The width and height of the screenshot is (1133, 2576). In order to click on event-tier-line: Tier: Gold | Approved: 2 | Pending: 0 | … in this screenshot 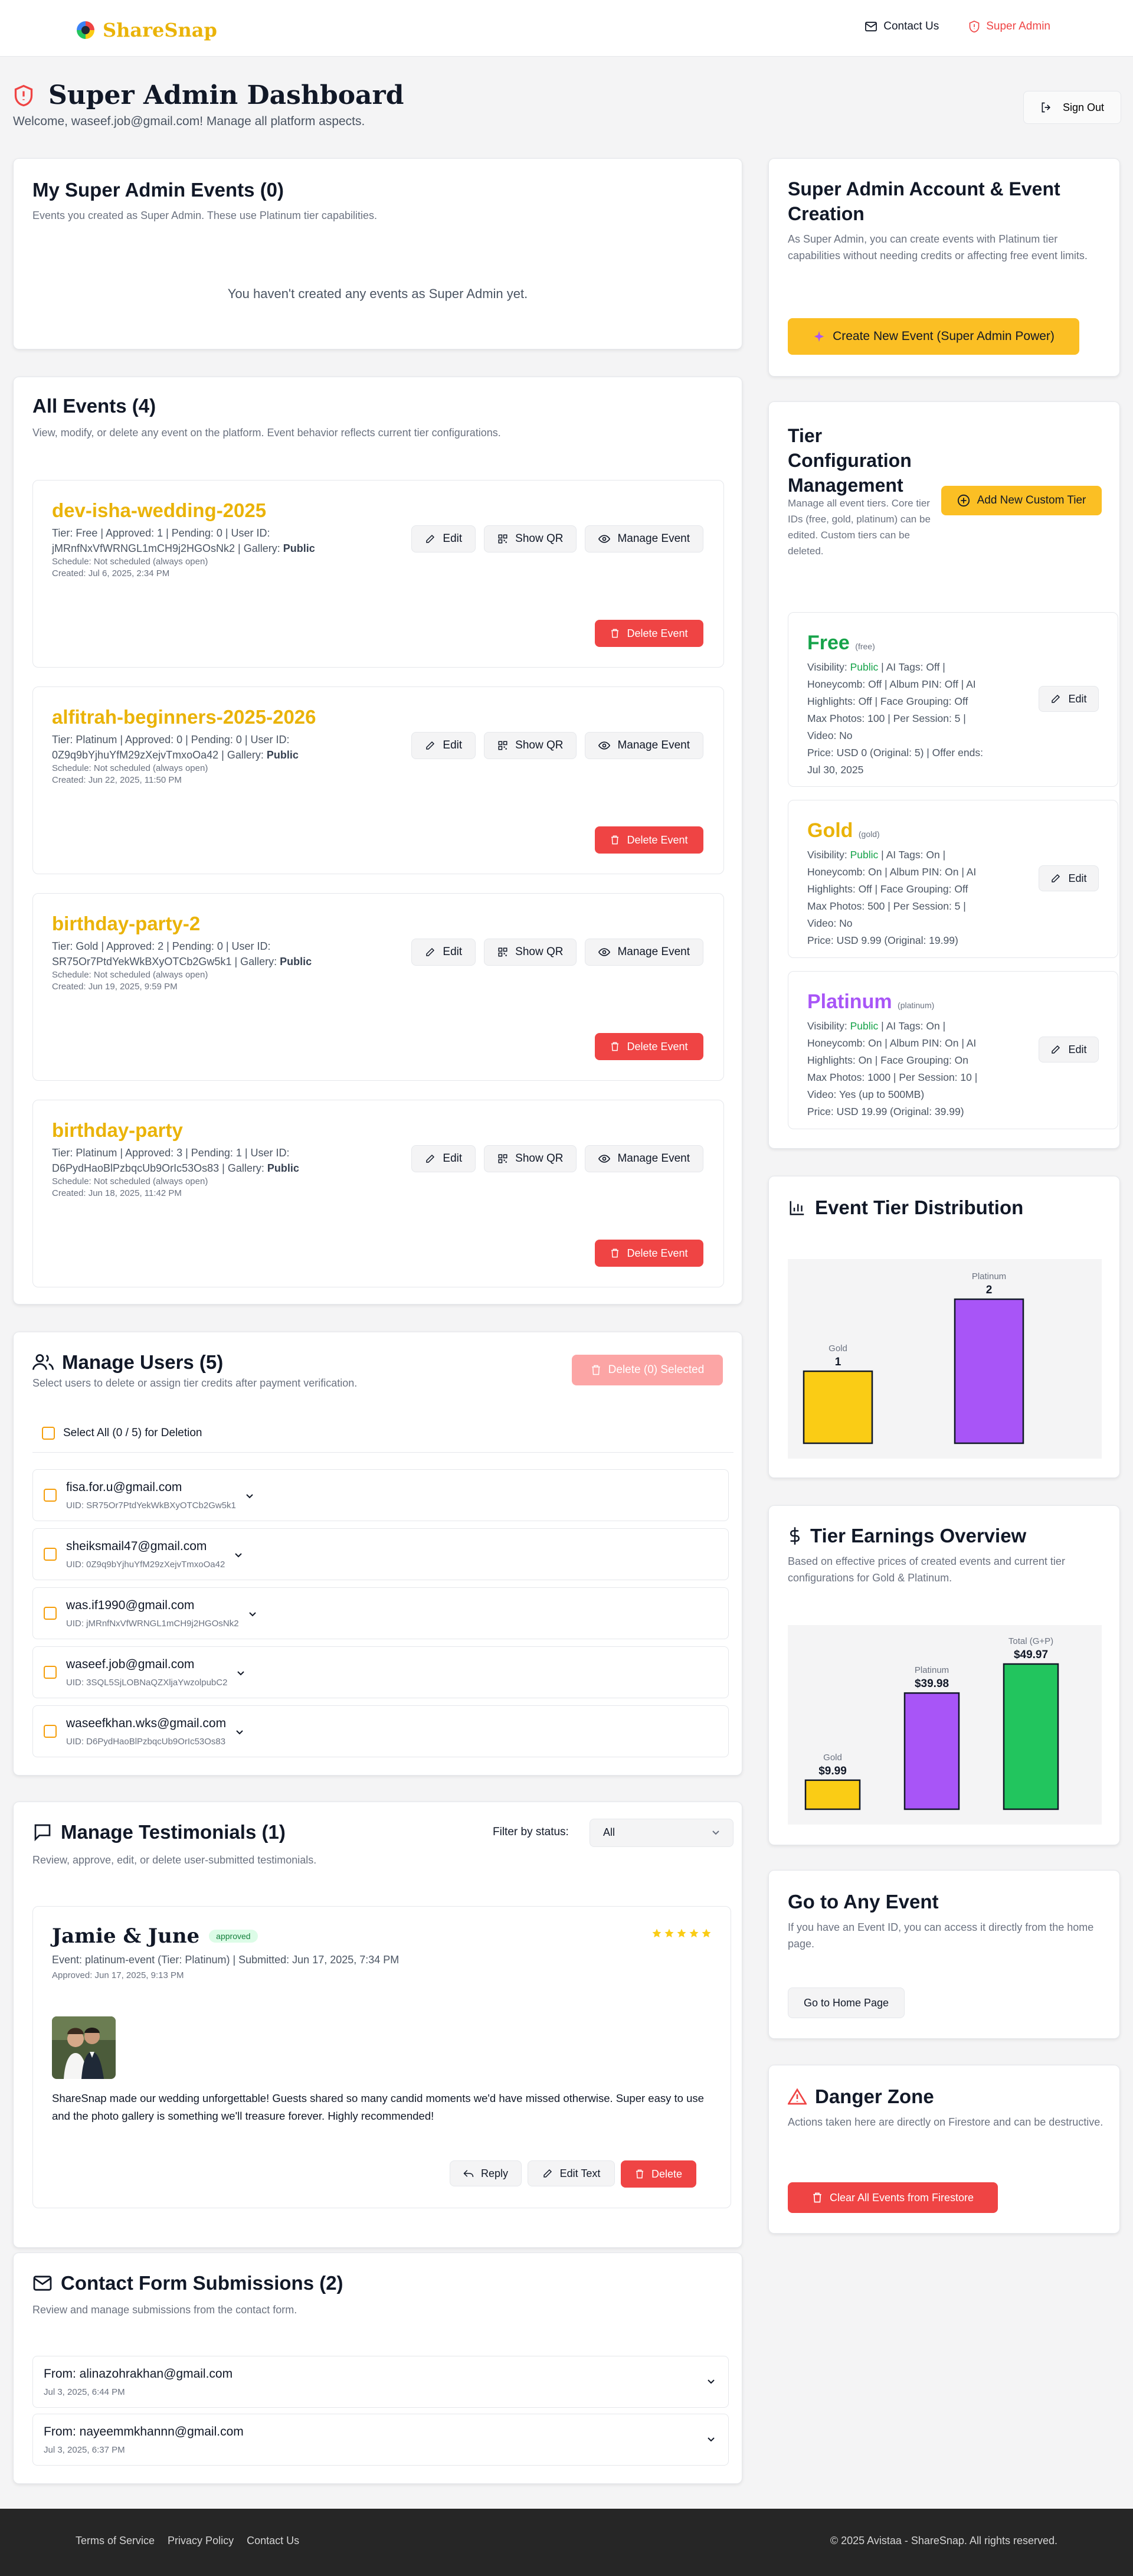, I will do `click(161, 946)`.